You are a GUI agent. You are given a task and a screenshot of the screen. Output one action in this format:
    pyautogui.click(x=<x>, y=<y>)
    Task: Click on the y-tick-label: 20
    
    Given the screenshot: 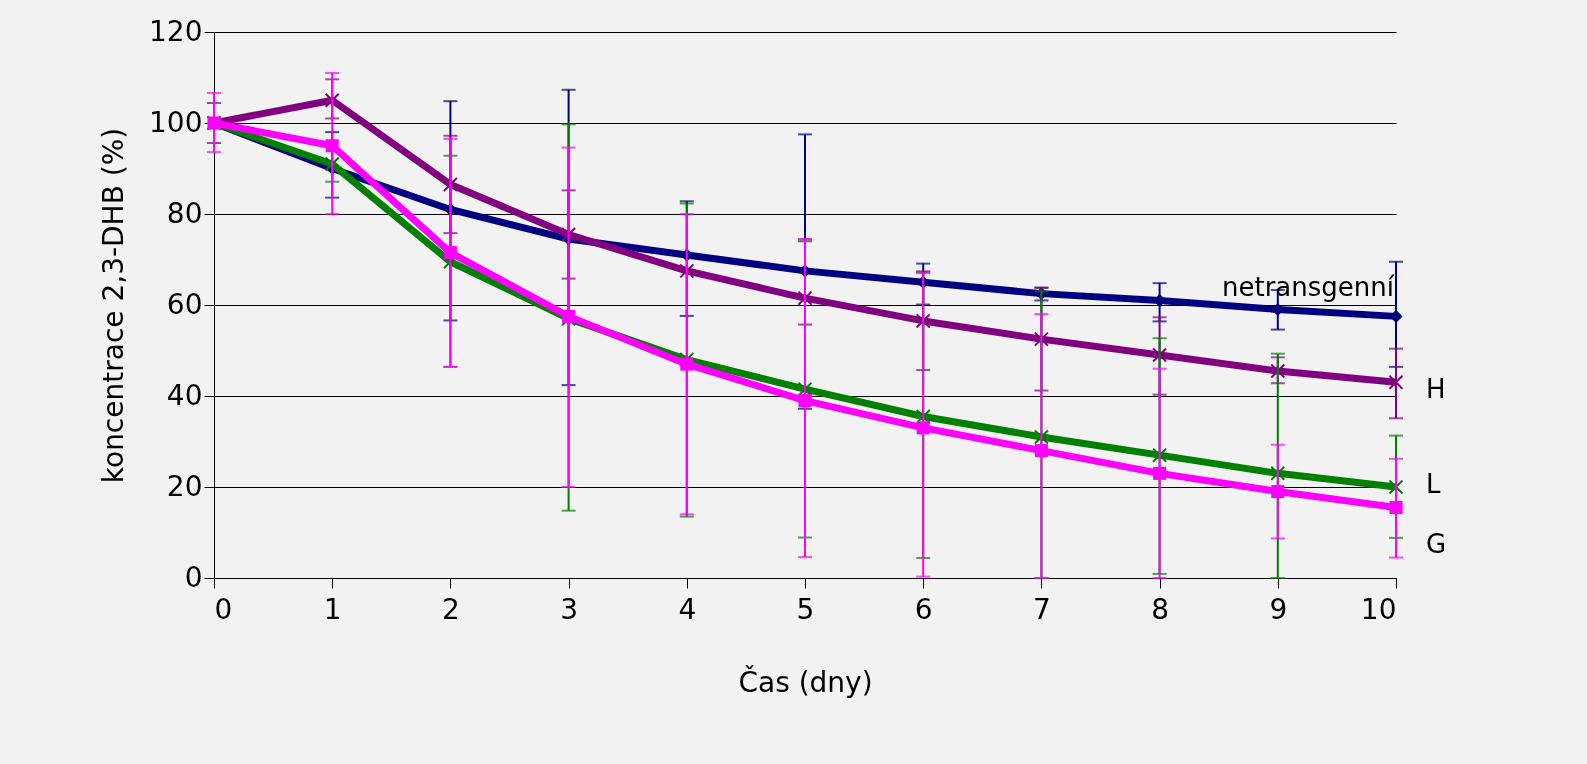 What is the action you would take?
    pyautogui.click(x=184, y=486)
    